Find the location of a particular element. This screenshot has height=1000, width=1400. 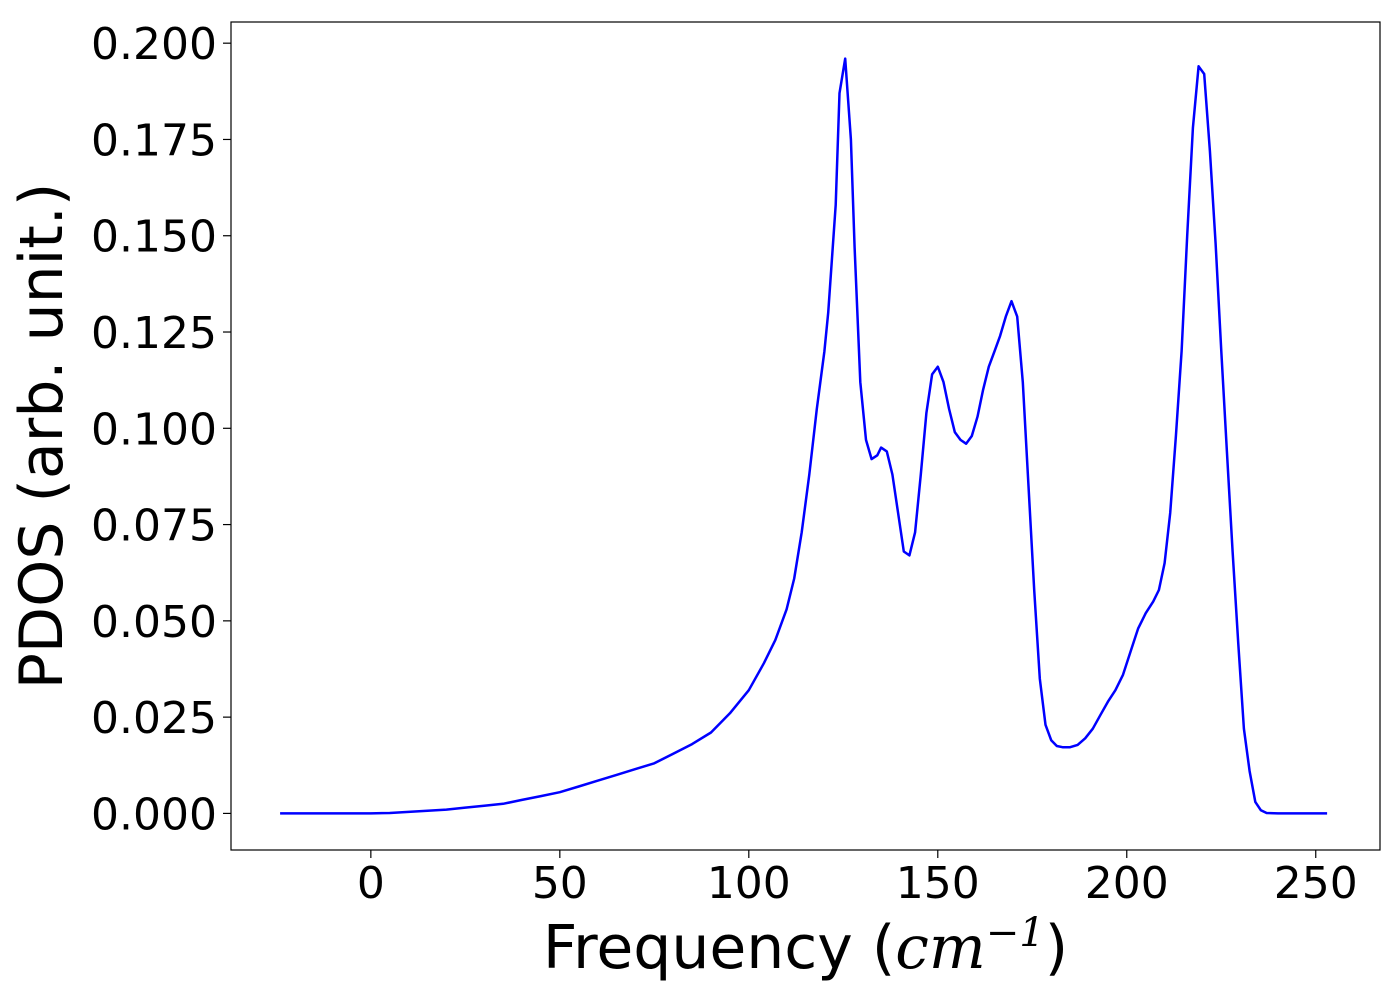

y-tick-label: 0.150 is located at coordinates (154, 237).